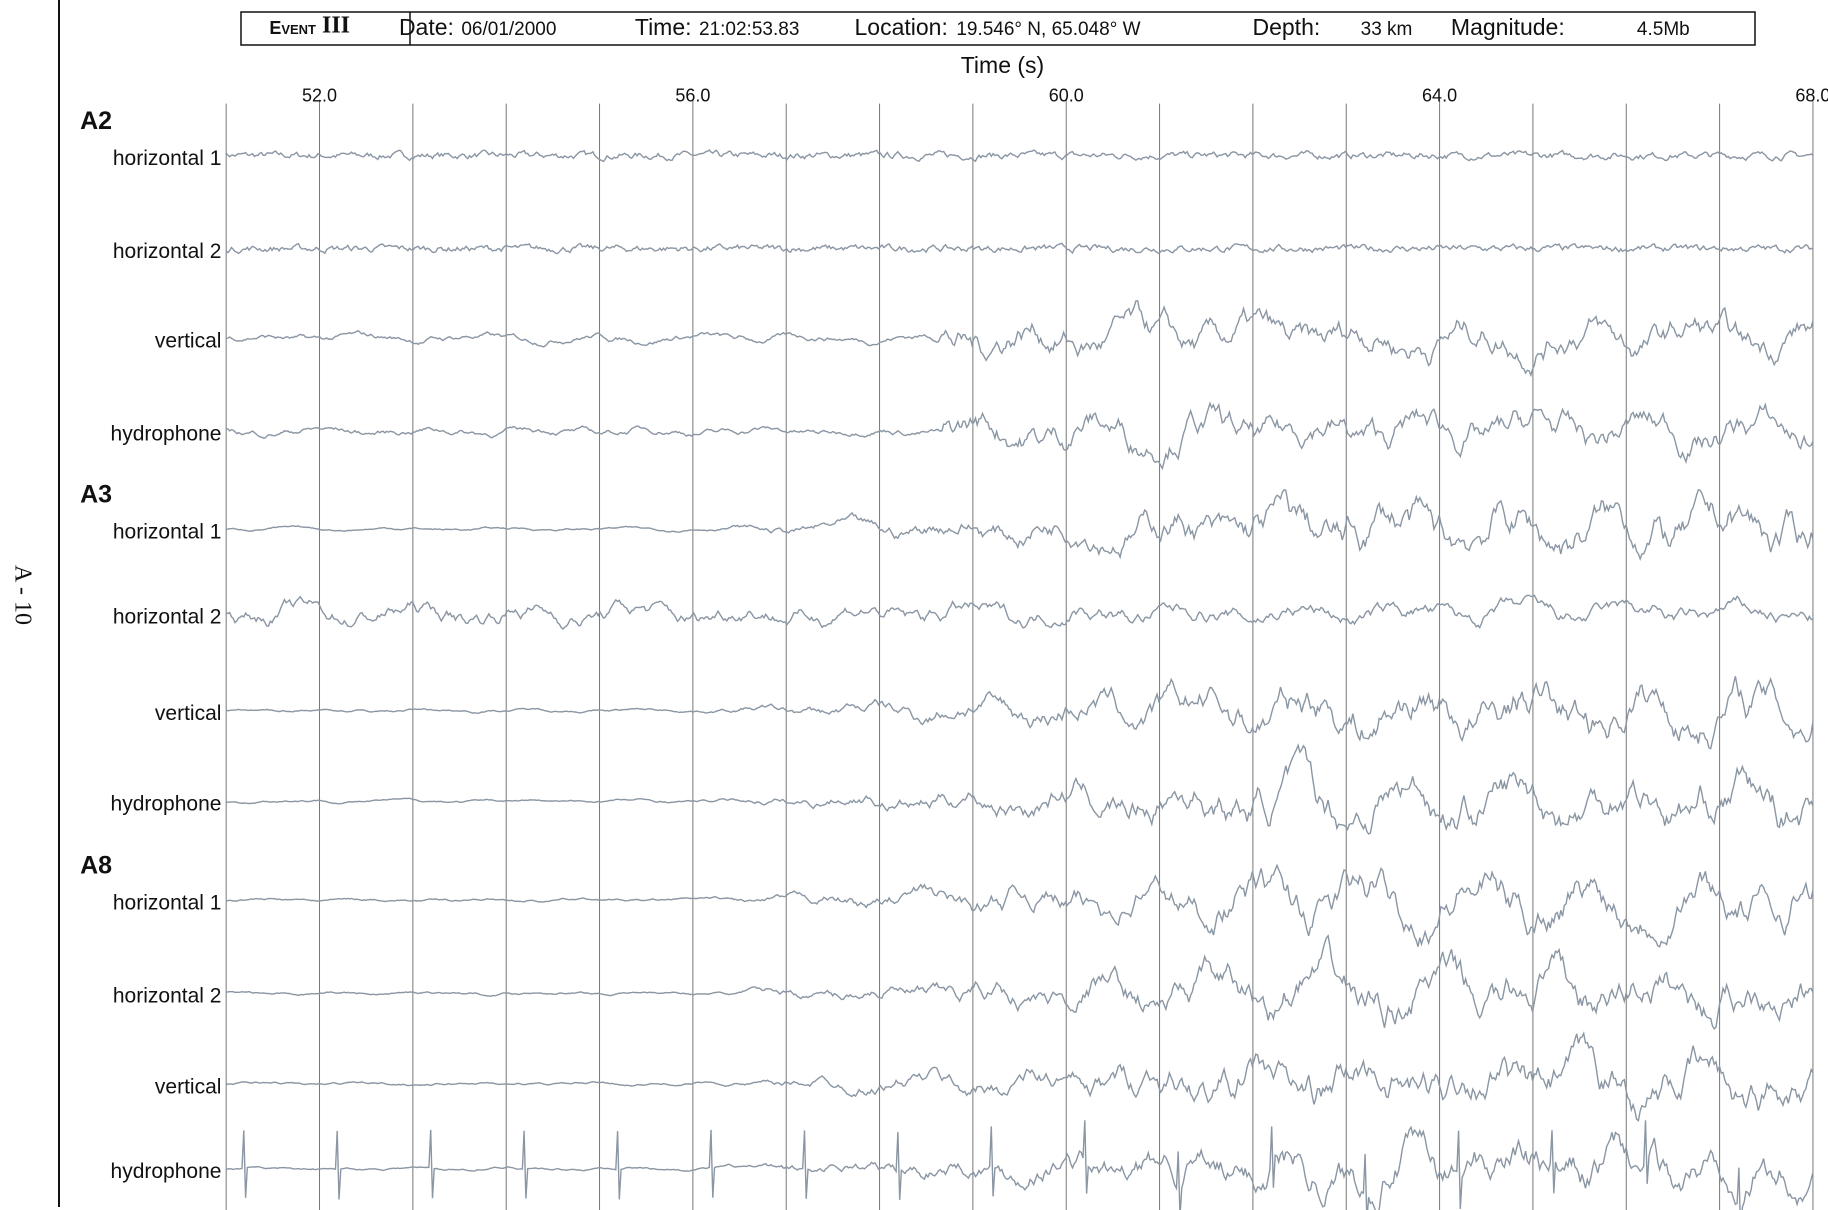 Image resolution: width=1828 pixels, height=1210 pixels. I want to click on header-label: Location:, so click(900, 27).